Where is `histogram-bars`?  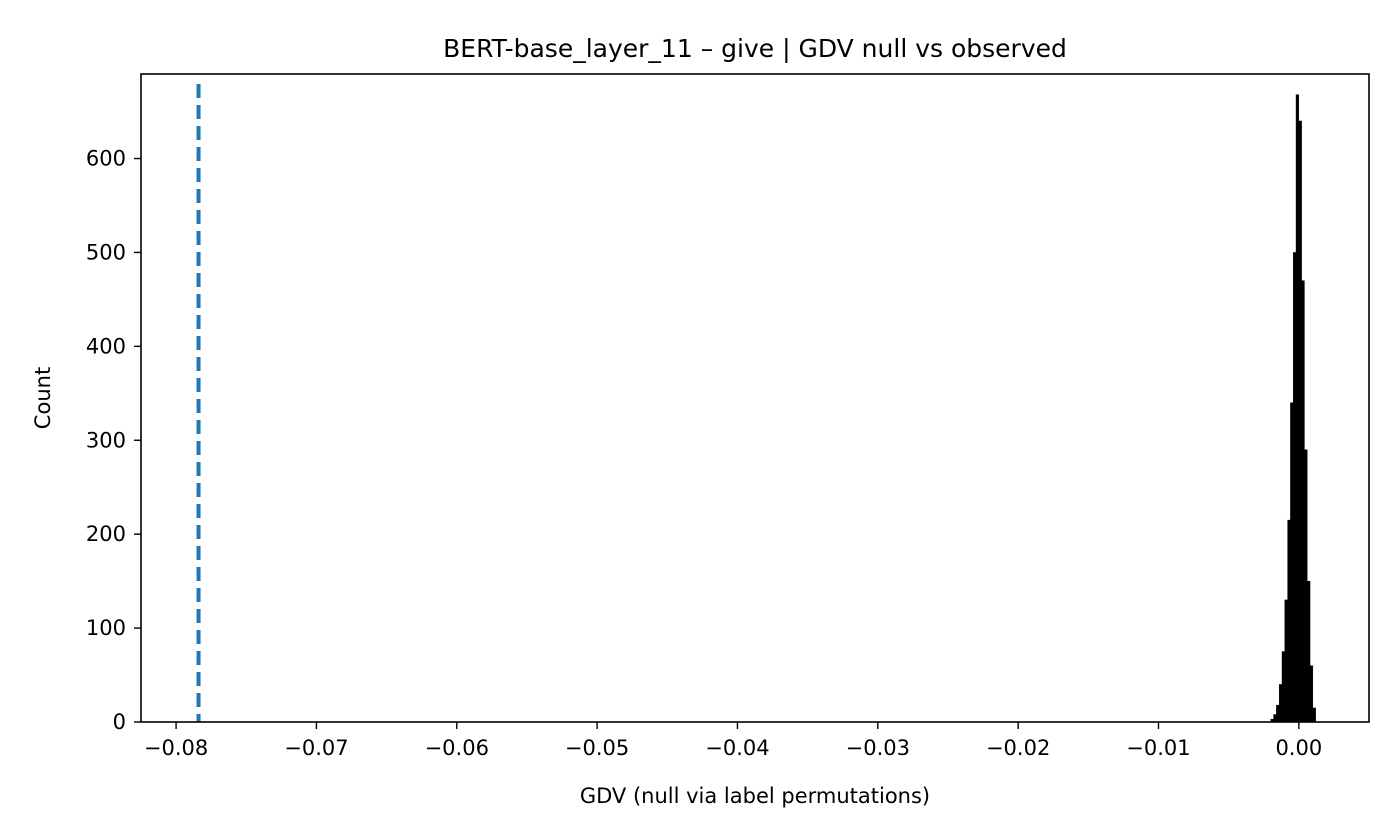
histogram-bars is located at coordinates (1293, 408).